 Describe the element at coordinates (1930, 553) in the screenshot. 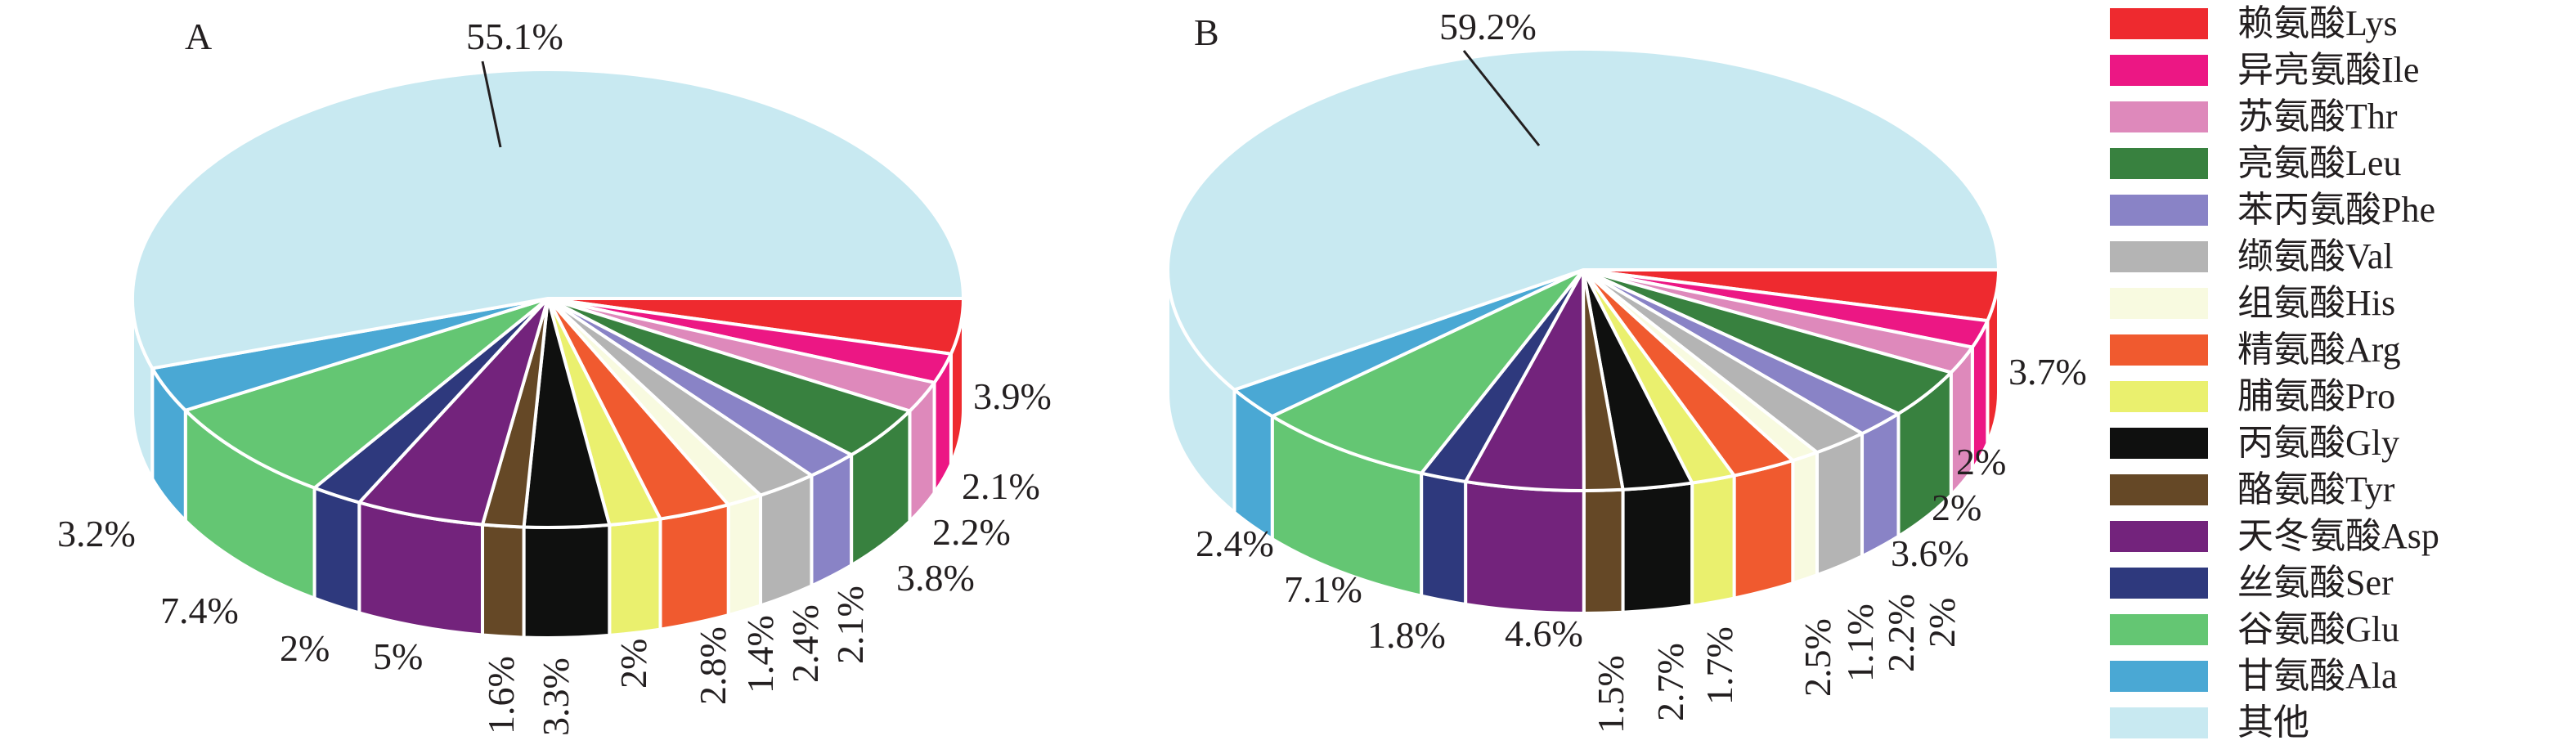

I see `data-label: 3.6%` at that location.